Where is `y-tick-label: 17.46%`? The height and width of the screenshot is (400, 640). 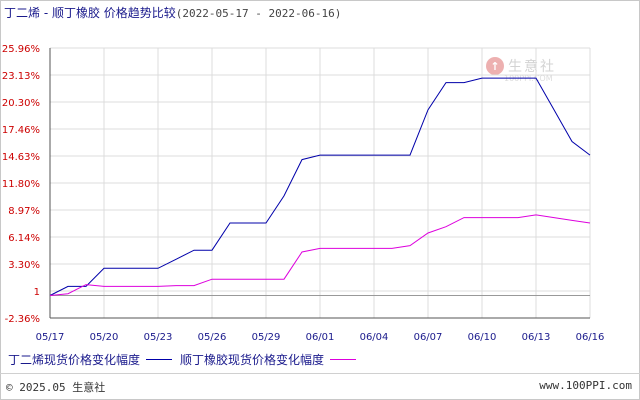 y-tick-label: 17.46% is located at coordinates (21, 130).